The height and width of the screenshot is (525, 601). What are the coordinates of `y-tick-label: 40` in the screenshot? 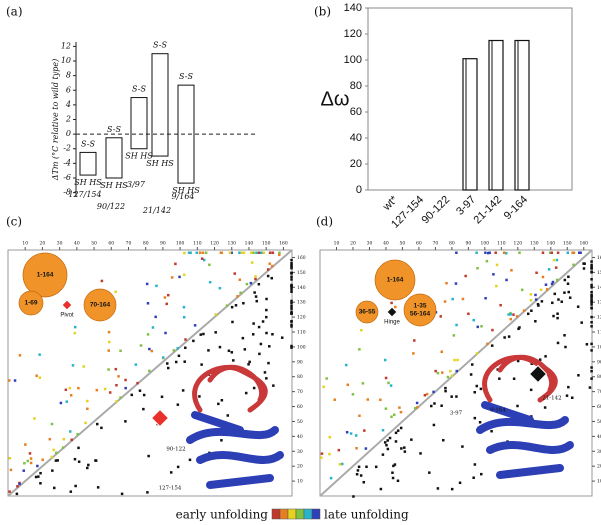 It's located at (356, 138).